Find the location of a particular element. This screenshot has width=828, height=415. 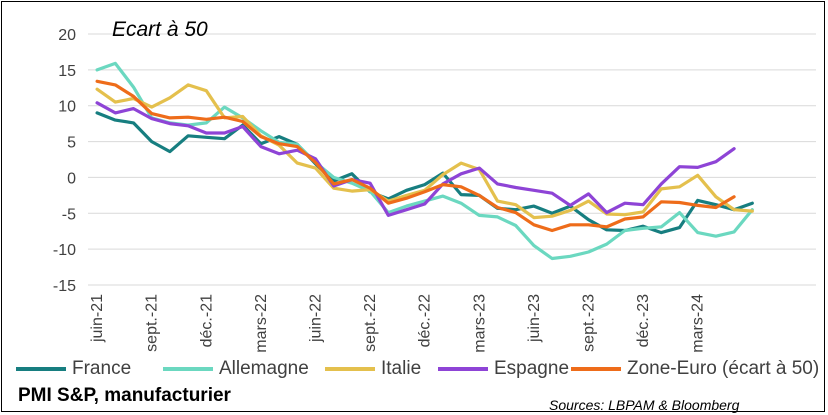

x-tick-label: juin-23 is located at coordinates (534, 318).